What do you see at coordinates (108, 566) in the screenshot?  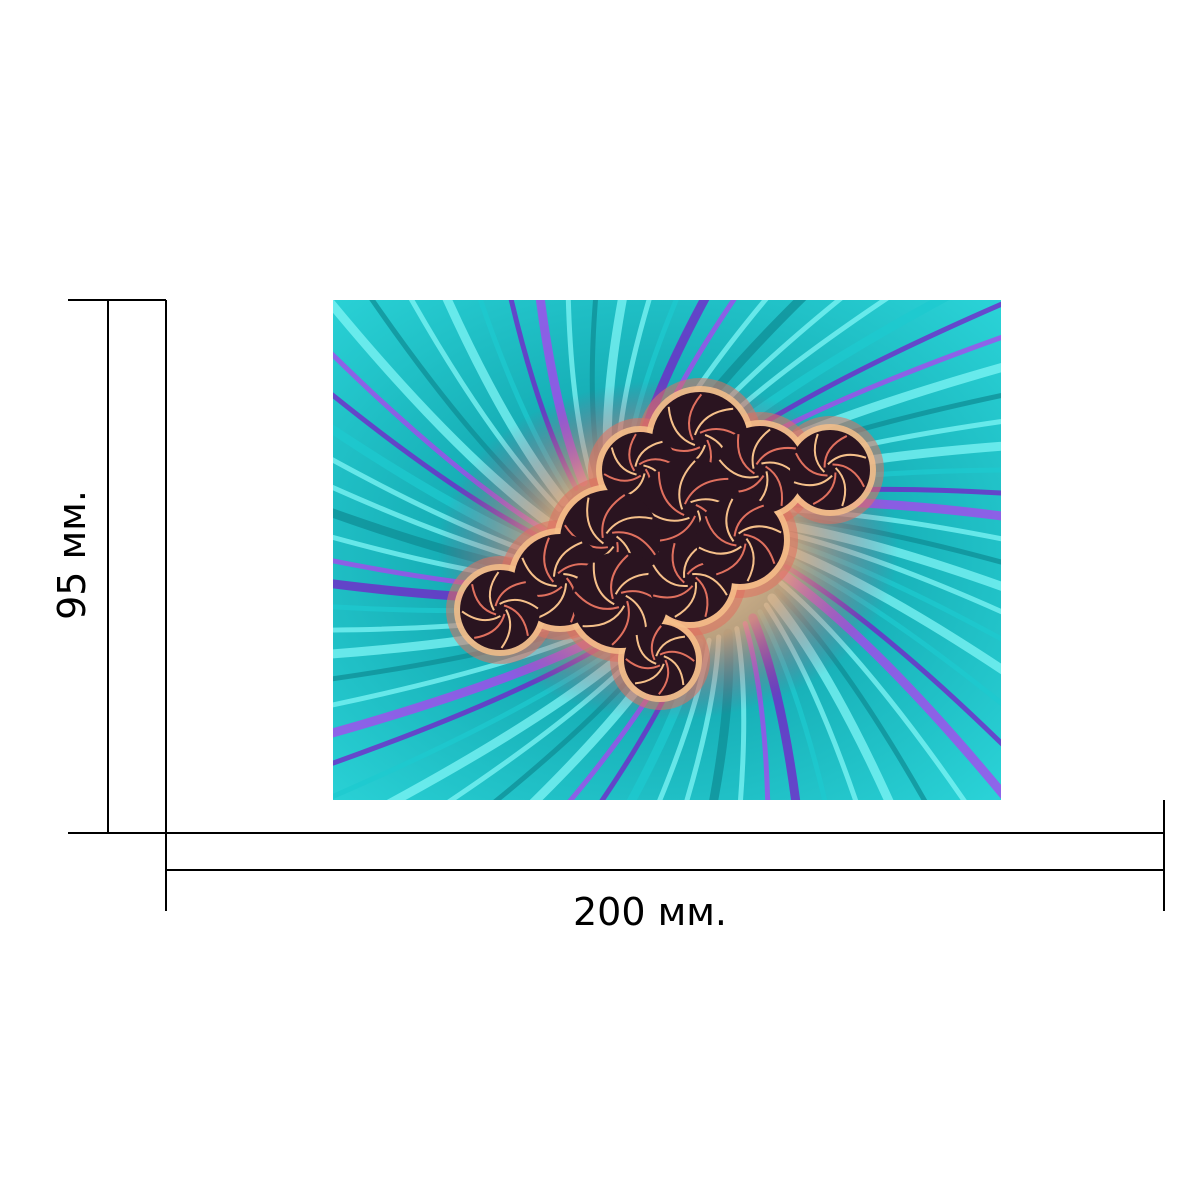 I see `height-dimension: 95 мм.` at bounding box center [108, 566].